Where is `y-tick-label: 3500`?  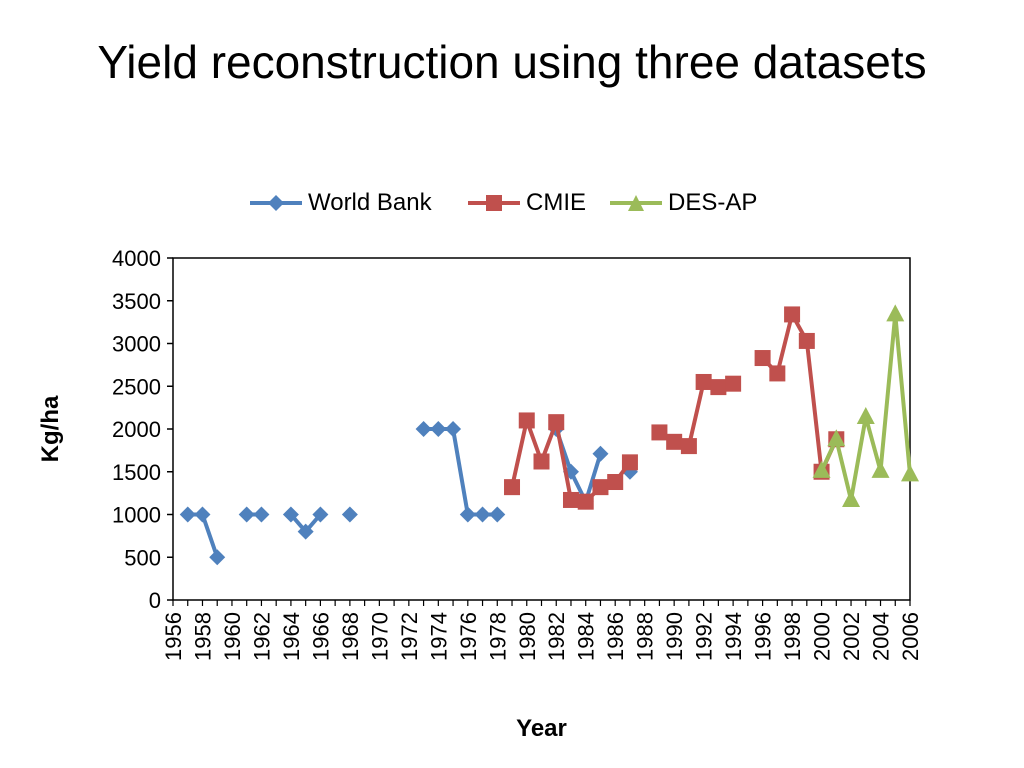 y-tick-label: 3500 is located at coordinates (136, 301).